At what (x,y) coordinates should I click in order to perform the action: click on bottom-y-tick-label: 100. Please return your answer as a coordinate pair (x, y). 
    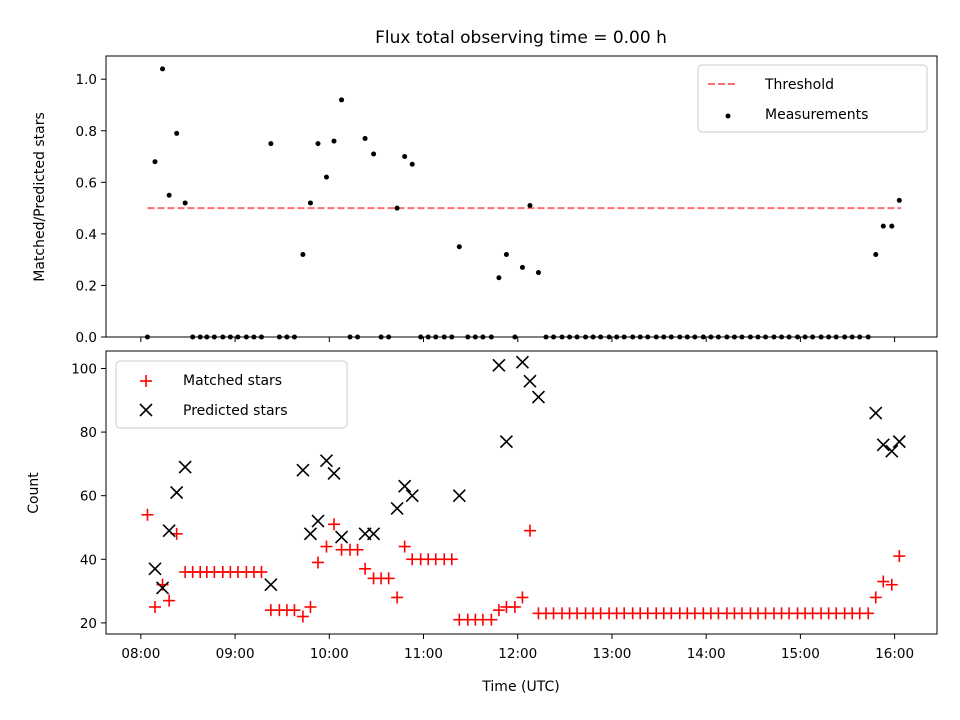
    Looking at the image, I should click on (84, 369).